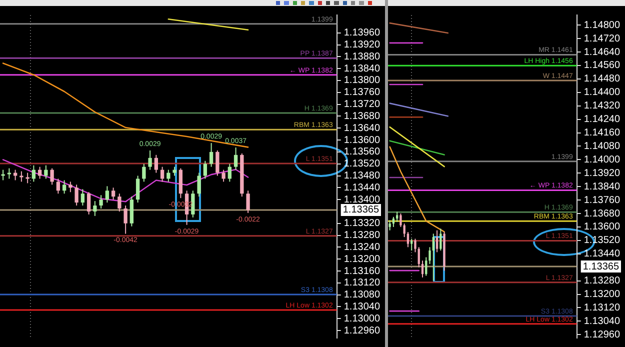 Image resolution: width=625 pixels, height=347 pixels. I want to click on y-tick-label: 1.13720, so click(362, 104).